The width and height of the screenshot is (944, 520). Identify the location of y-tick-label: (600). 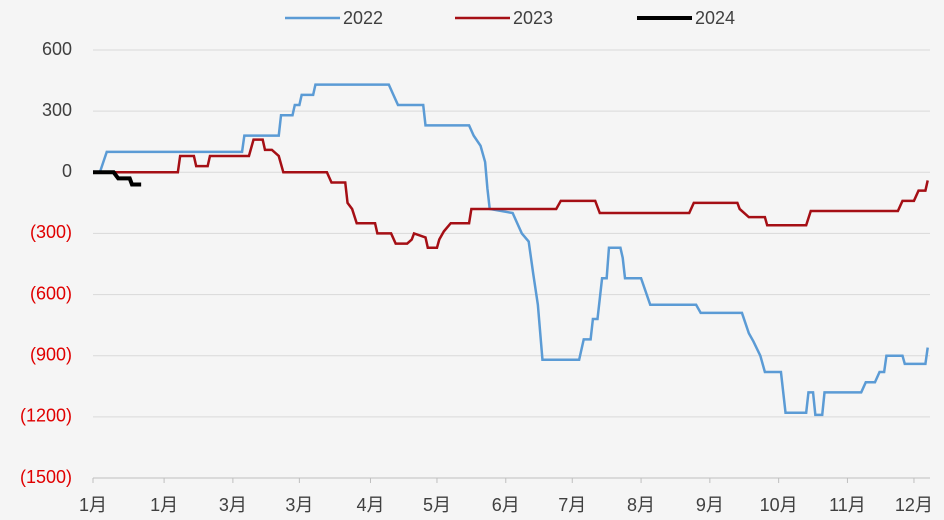
(51, 293).